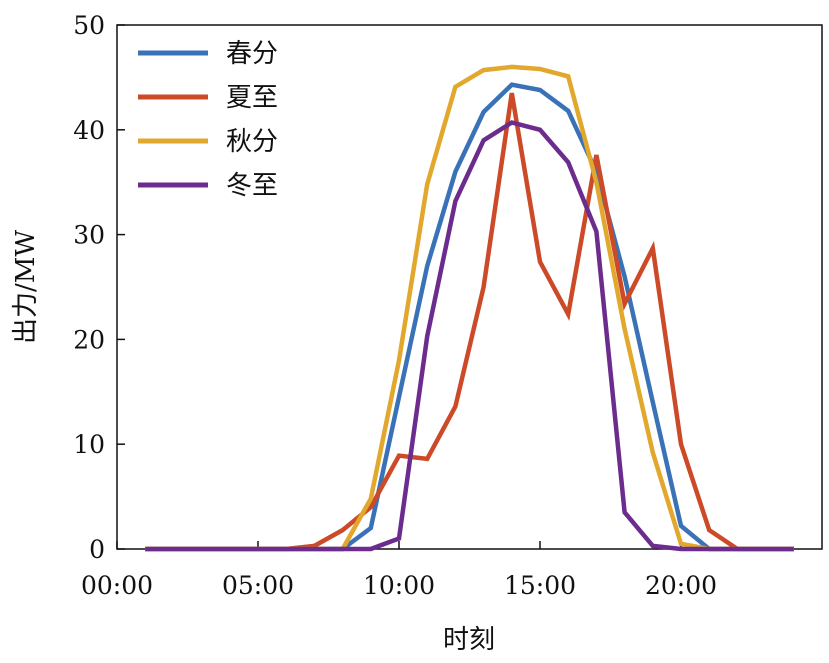 The width and height of the screenshot is (829, 663). Describe the element at coordinates (540, 585) in the screenshot. I see `x-tick-label: 15:00` at that location.